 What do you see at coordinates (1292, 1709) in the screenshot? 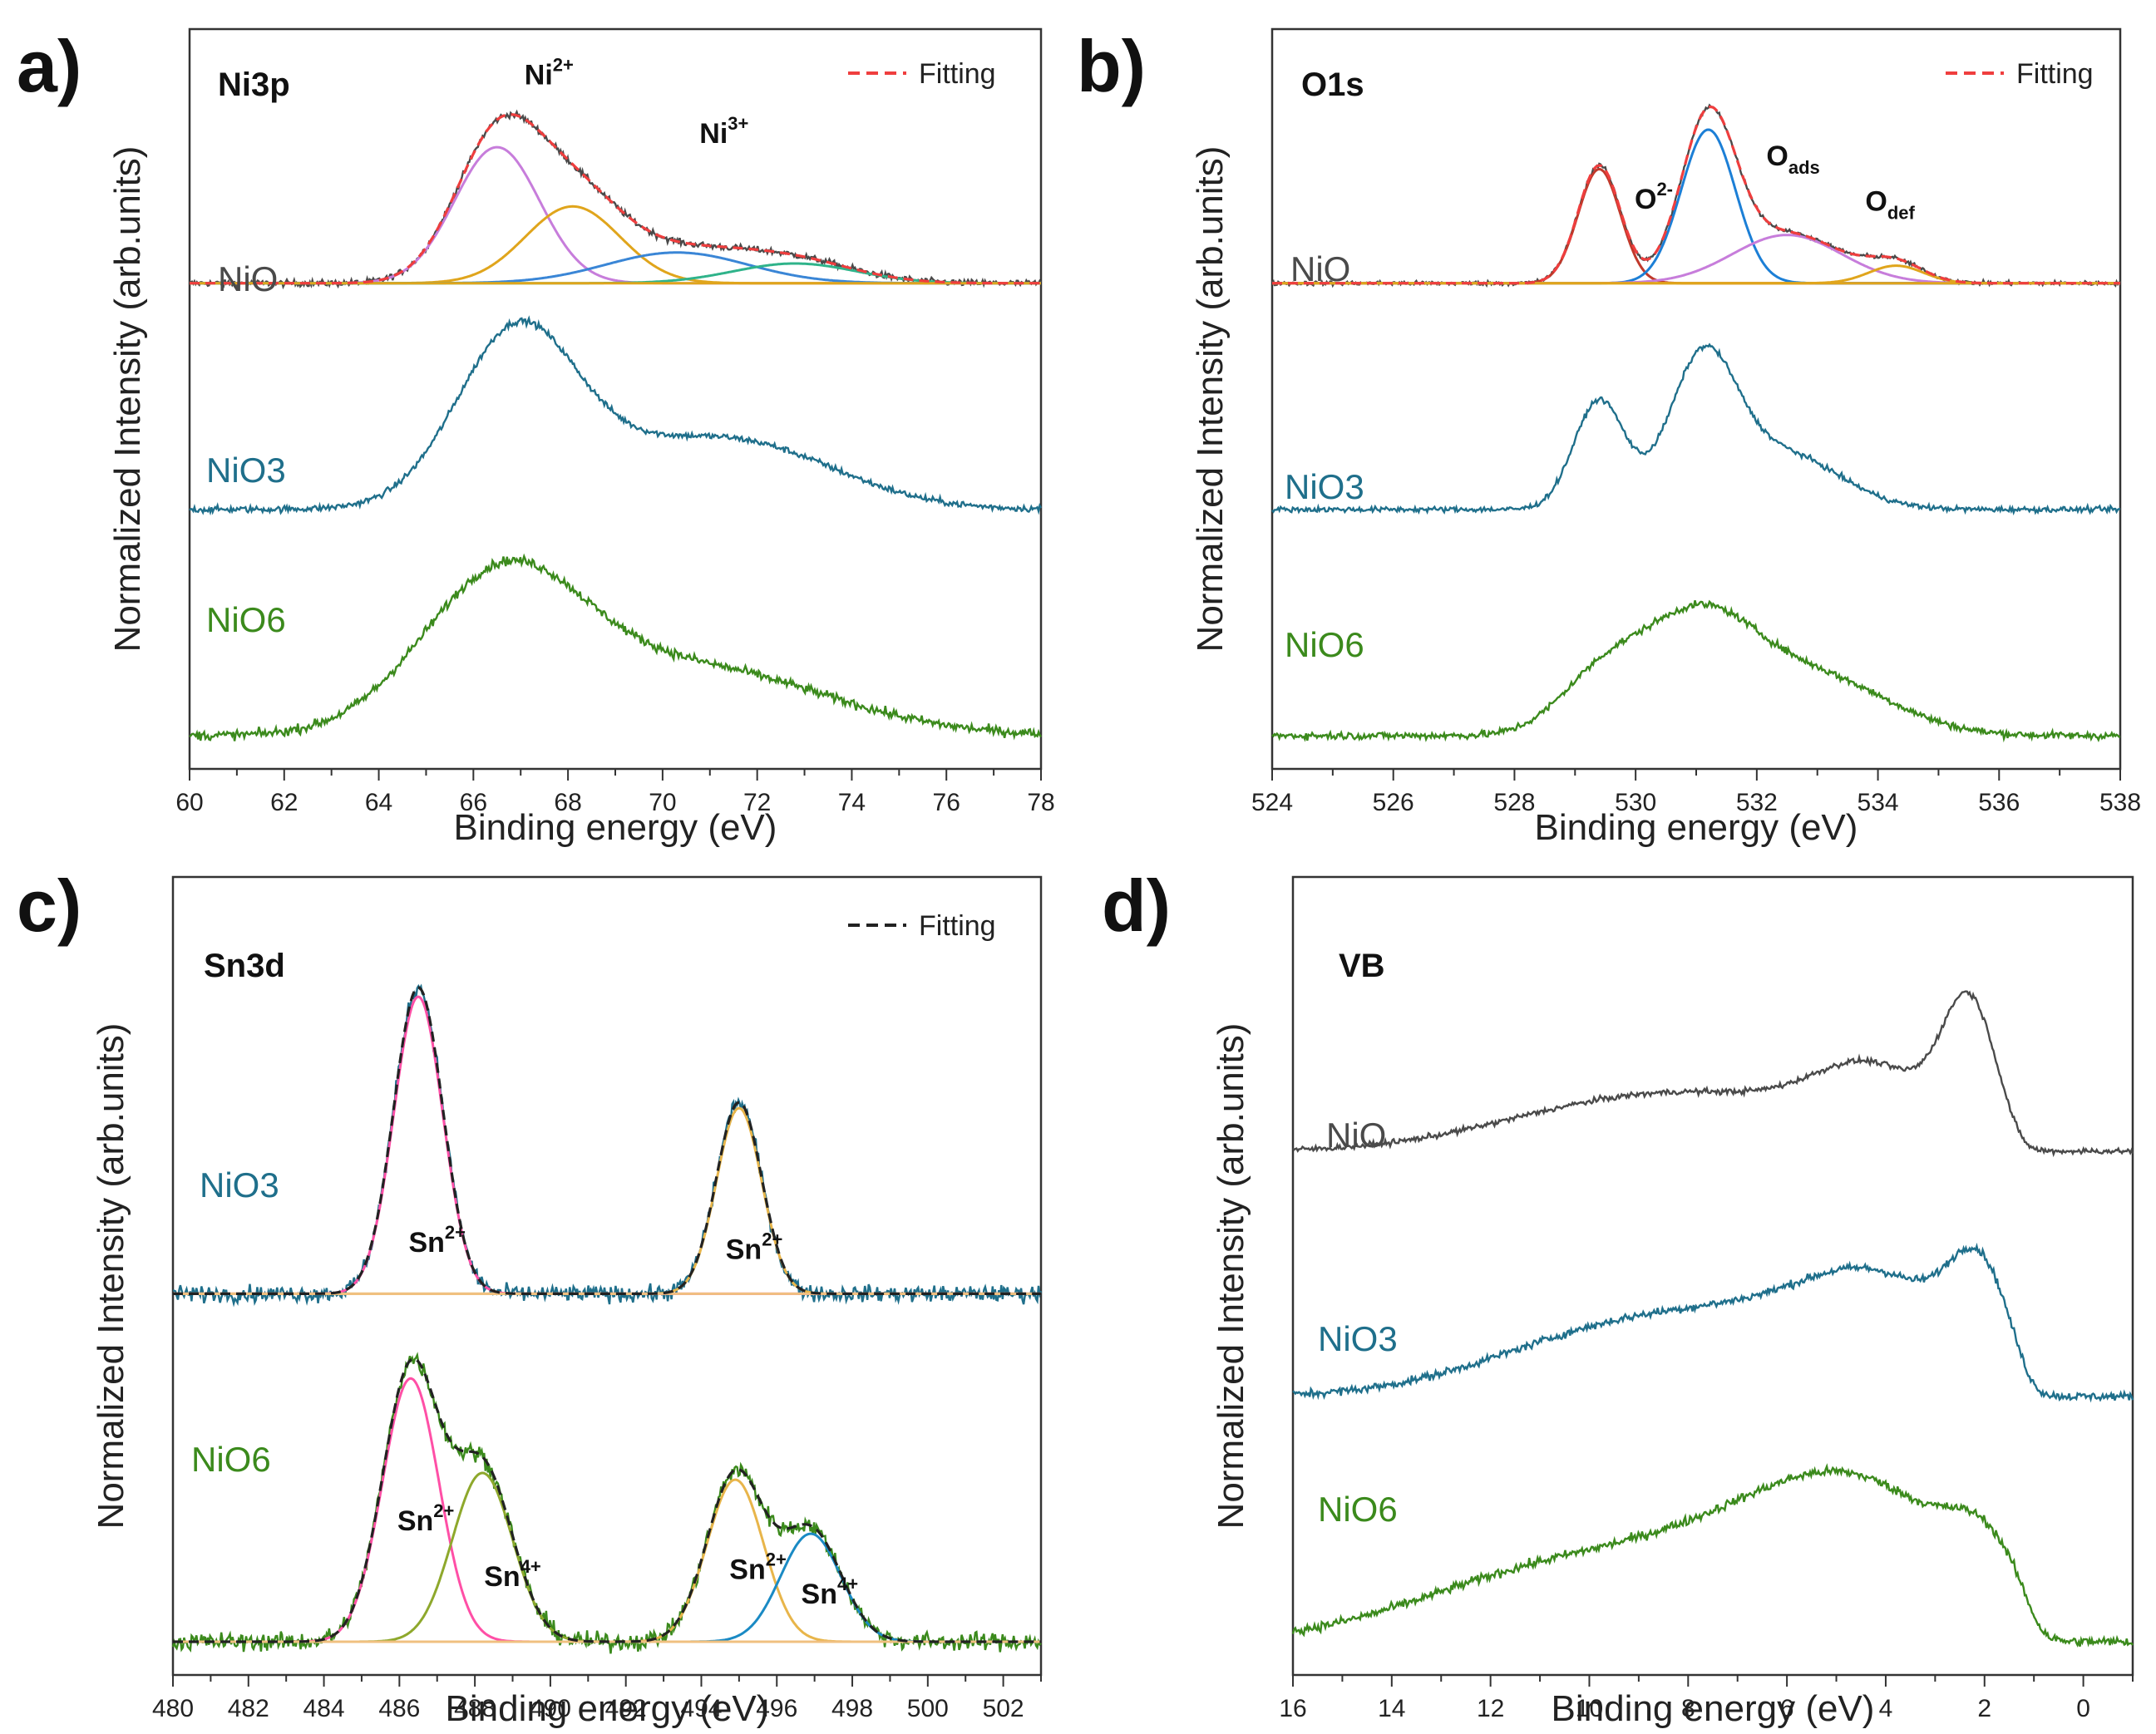
I see `x-tick-label: 16` at bounding box center [1292, 1709].